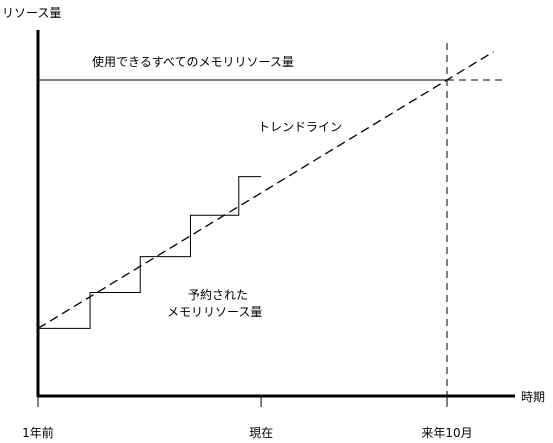 This screenshot has width=553, height=443. Describe the element at coordinates (446, 433) in the screenshot. I see `x-tick-label: 来年10月` at that location.